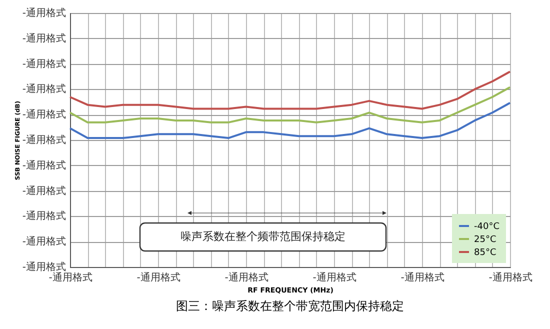 This screenshot has width=550, height=329. What do you see at coordinates (485, 253) in the screenshot?
I see `legend-label: 85°C` at bounding box center [485, 253].